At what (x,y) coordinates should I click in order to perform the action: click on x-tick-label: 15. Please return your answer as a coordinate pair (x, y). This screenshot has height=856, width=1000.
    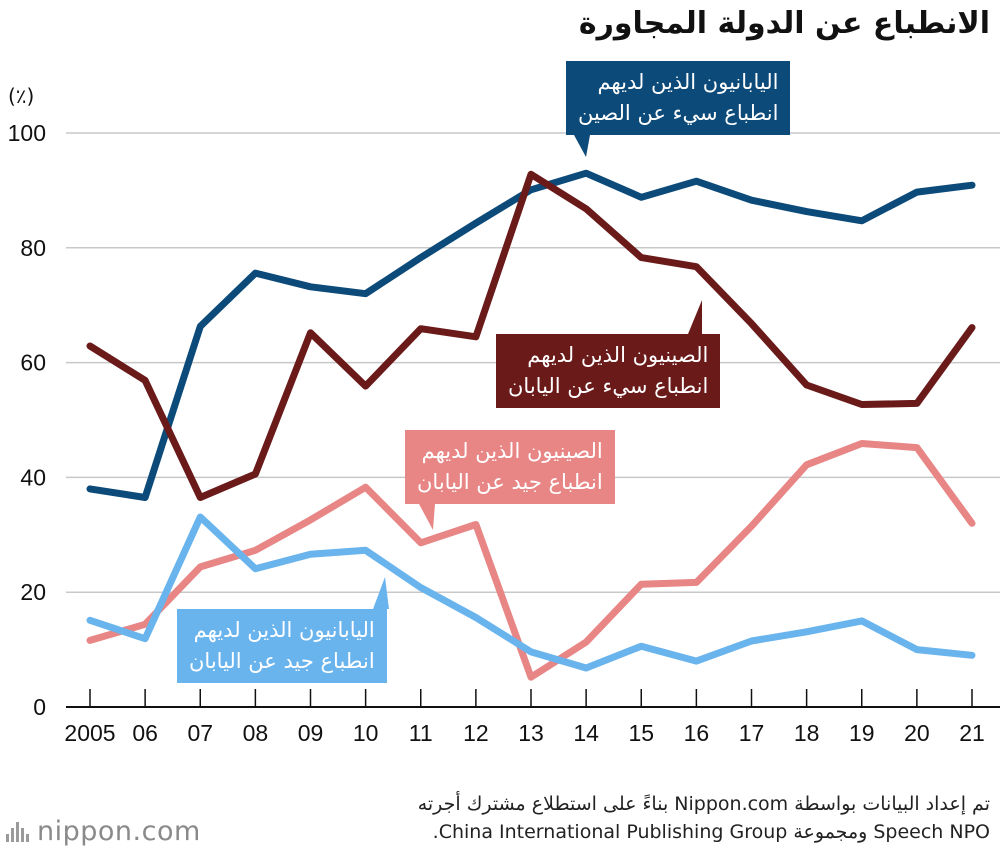
    Looking at the image, I should click on (641, 733).